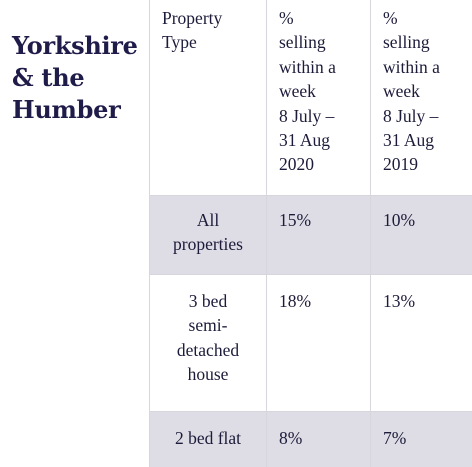 Image resolution: width=472 pixels, height=467 pixels. What do you see at coordinates (208, 220) in the screenshot?
I see `row-type-line: All` at bounding box center [208, 220].